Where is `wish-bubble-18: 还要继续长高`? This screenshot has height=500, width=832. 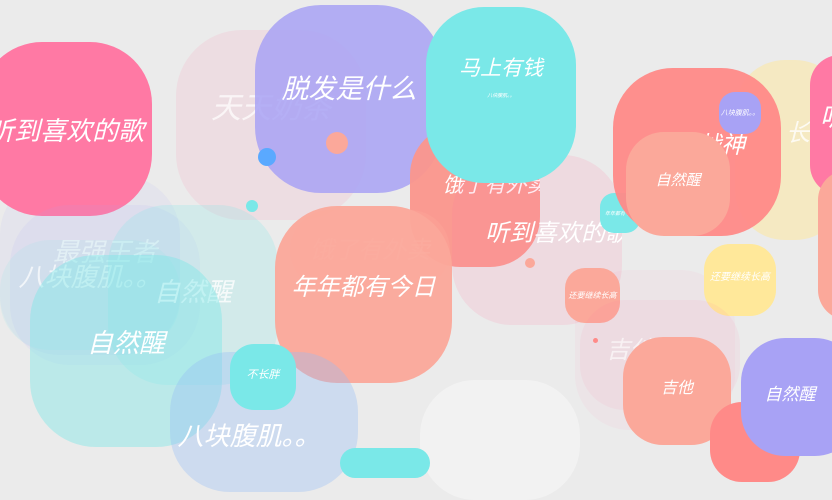
wish-bubble-18: 还要继续长高 is located at coordinates (592, 295).